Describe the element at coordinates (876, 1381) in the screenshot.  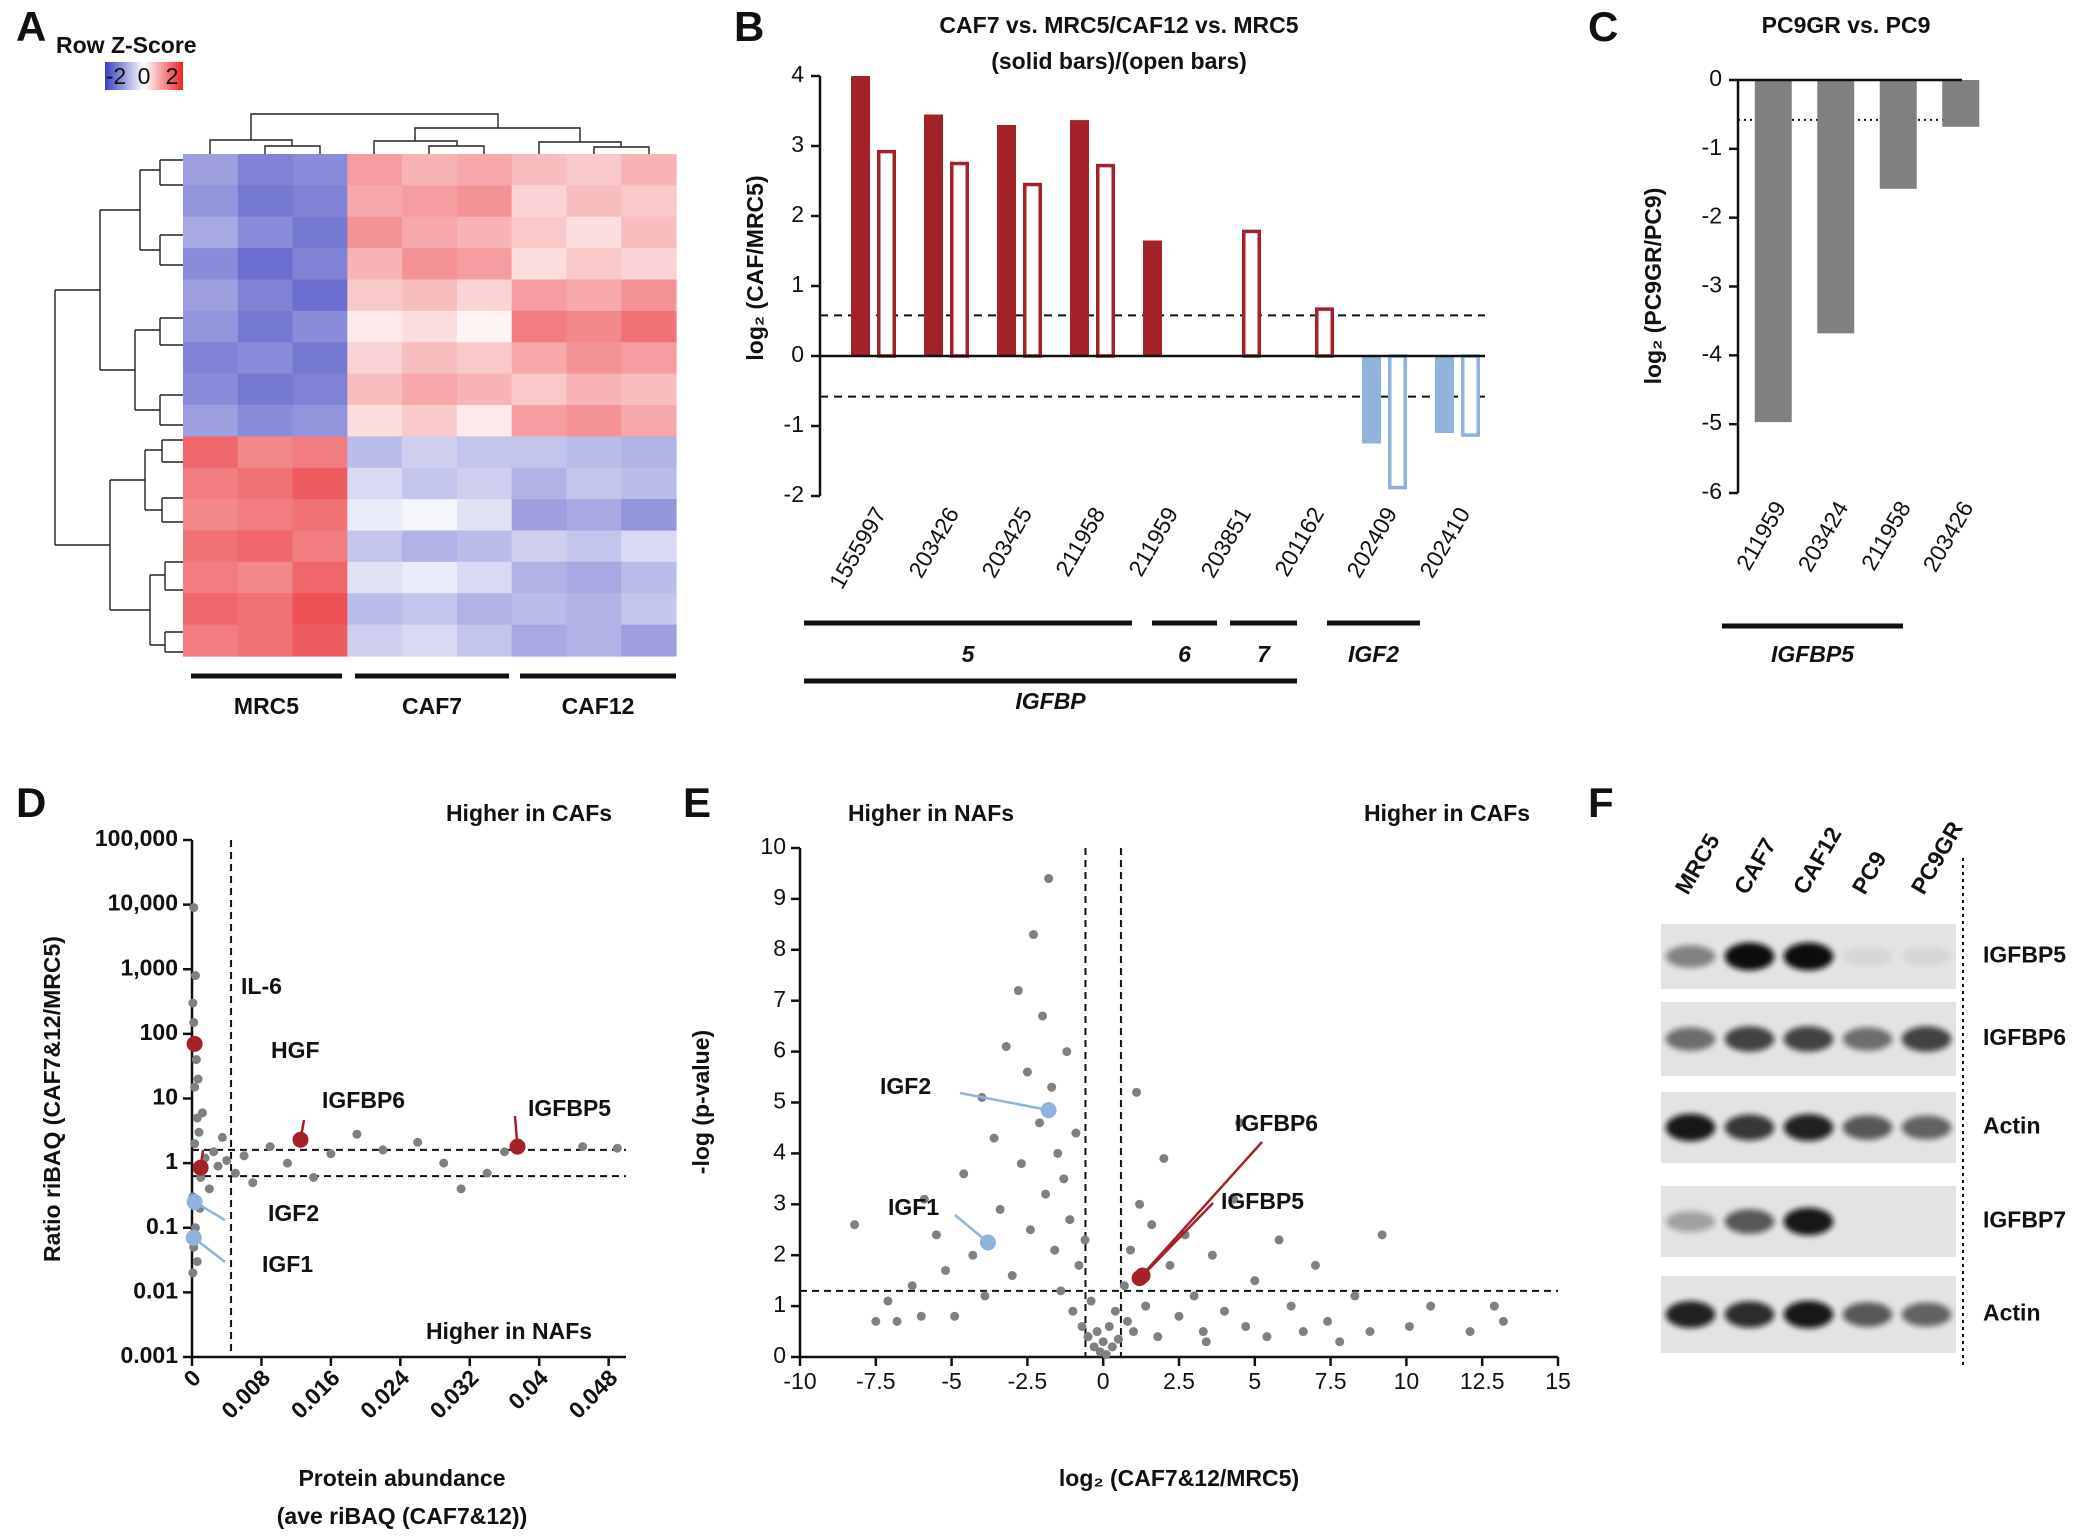
I see `x-tick-label: -7.5` at that location.